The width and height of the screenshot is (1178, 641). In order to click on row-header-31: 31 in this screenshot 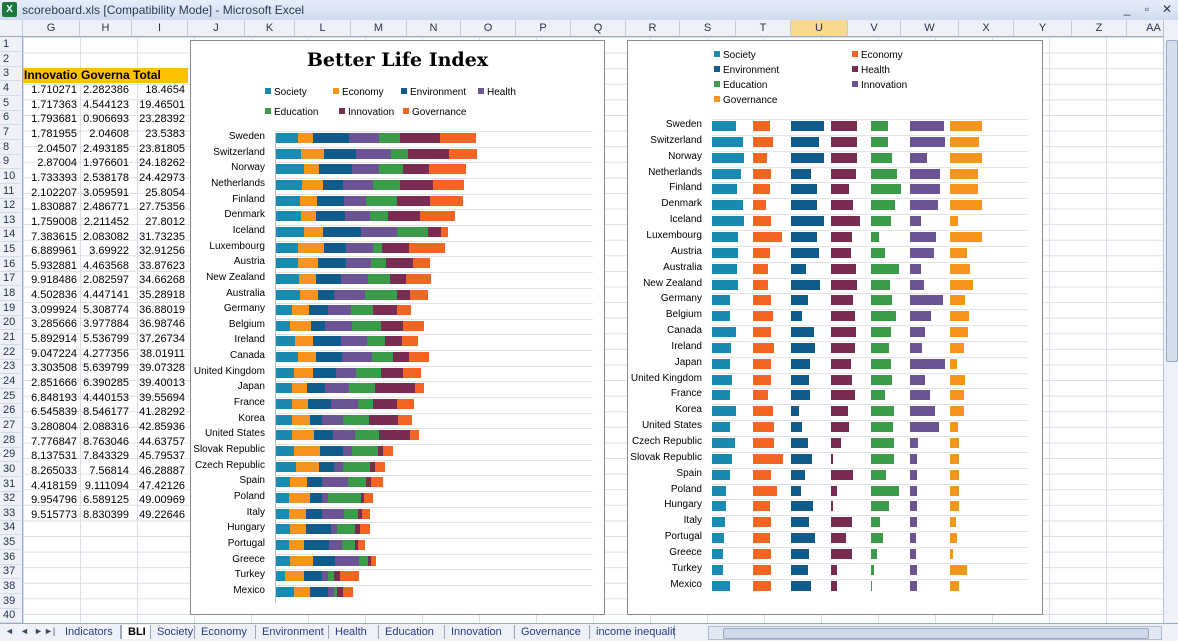, I will do `click(10, 484)`.